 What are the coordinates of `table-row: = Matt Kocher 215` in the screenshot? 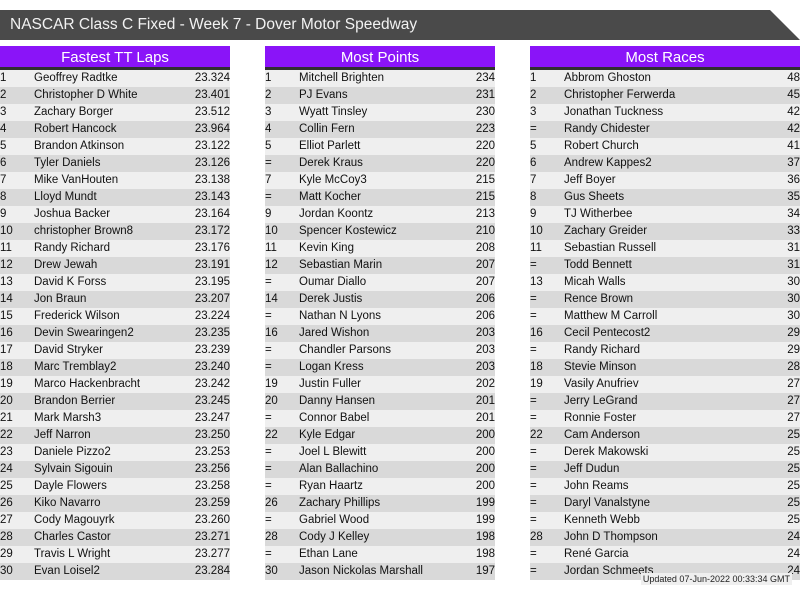 It's located at (380, 197).